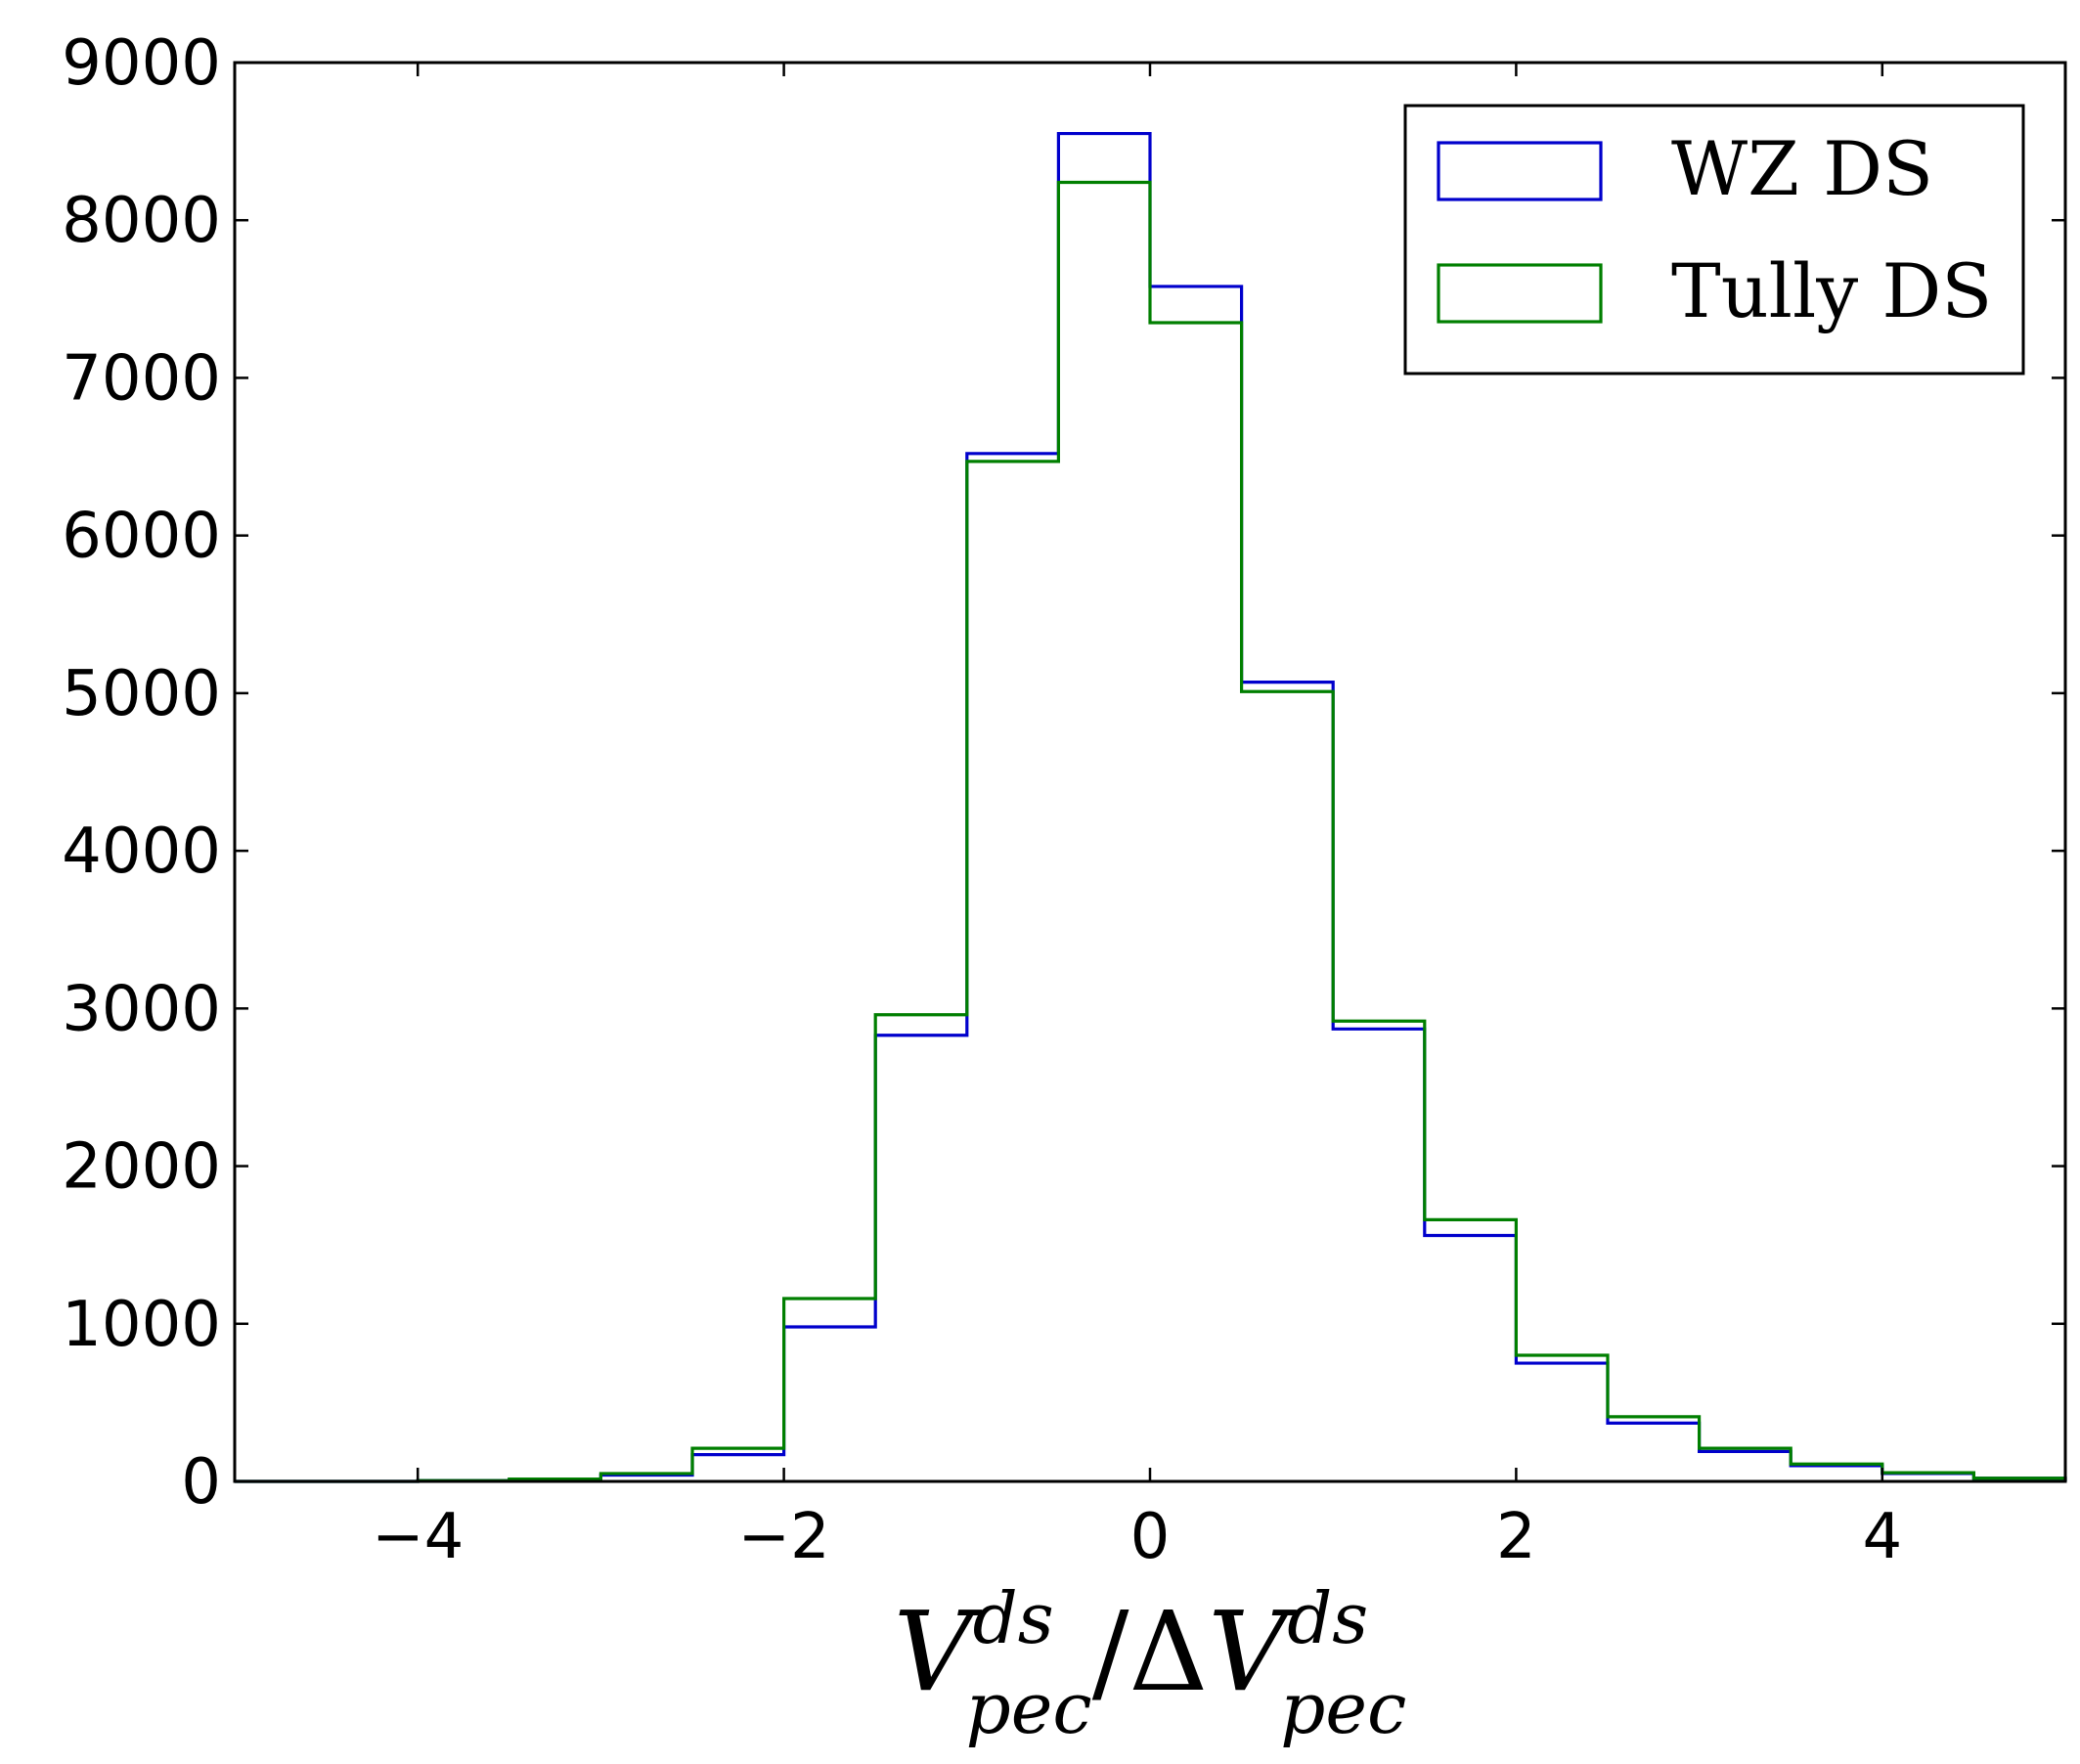 This screenshot has height=1764, width=2080. Describe the element at coordinates (1802, 168) in the screenshot. I see `legend-label: WZ DS` at that location.